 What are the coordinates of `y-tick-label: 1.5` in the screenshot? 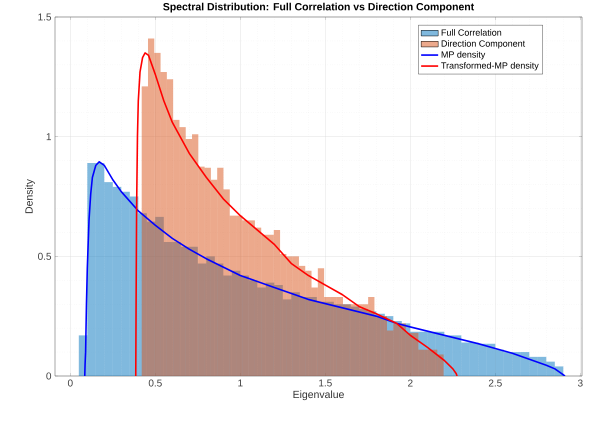 It's located at (45, 17).